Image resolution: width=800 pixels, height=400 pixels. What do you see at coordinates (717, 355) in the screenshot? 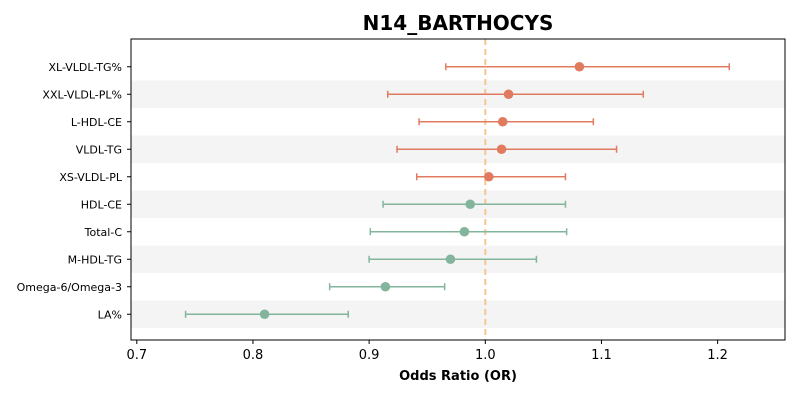
I see `x-tick-label: 1.2` at bounding box center [717, 355].